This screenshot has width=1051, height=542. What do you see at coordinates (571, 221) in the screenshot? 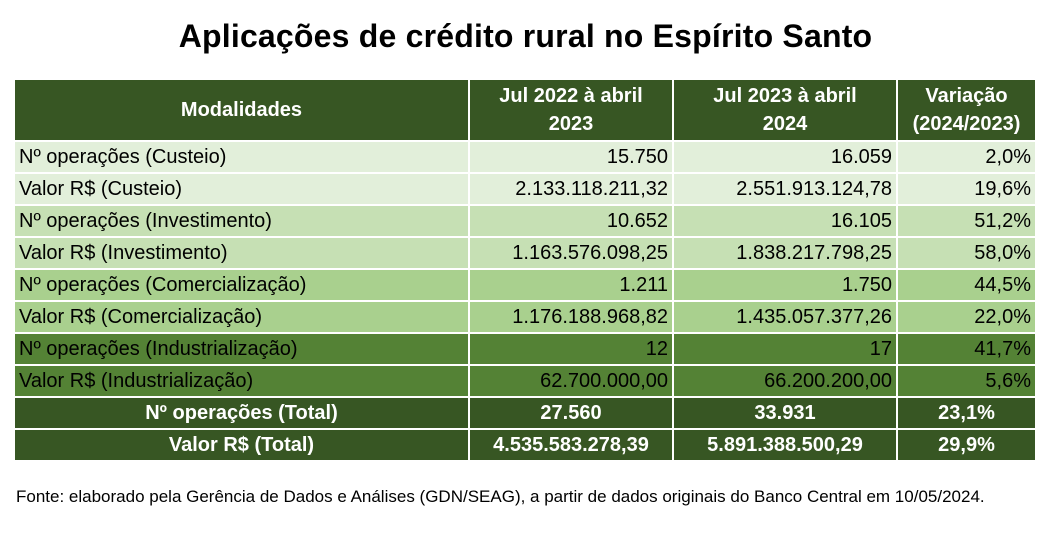
I see `period1-value: 10.652` at bounding box center [571, 221].